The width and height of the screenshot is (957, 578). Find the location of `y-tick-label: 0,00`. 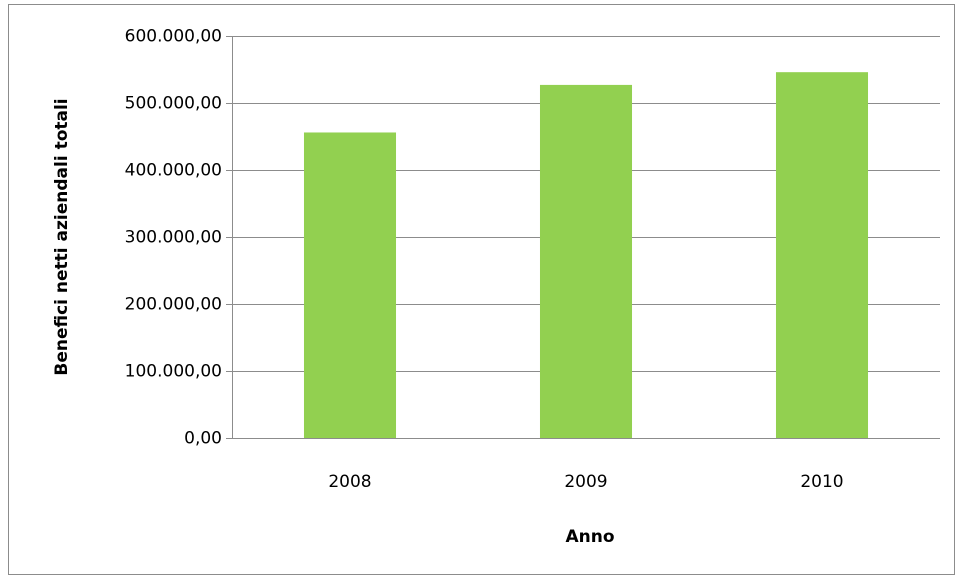

y-tick-label: 0,00 is located at coordinates (203, 439).